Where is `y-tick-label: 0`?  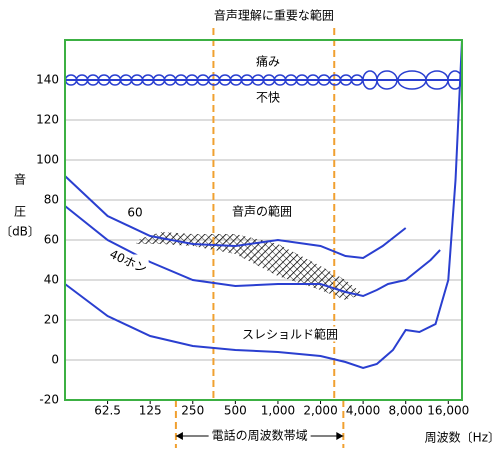
y-tick-label: 0 is located at coordinates (55, 360).